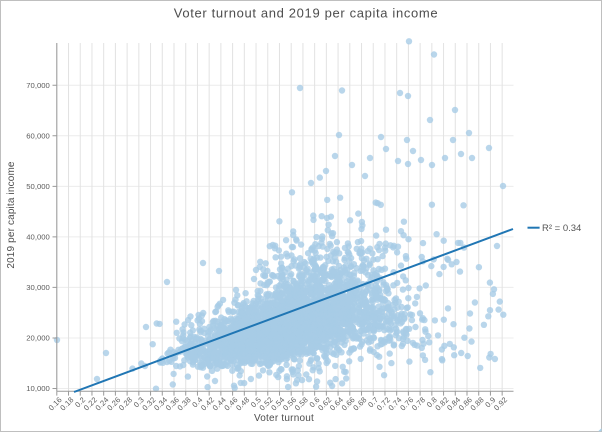 The width and height of the screenshot is (602, 437). I want to click on svg-text: 30,000, so click(38, 287).